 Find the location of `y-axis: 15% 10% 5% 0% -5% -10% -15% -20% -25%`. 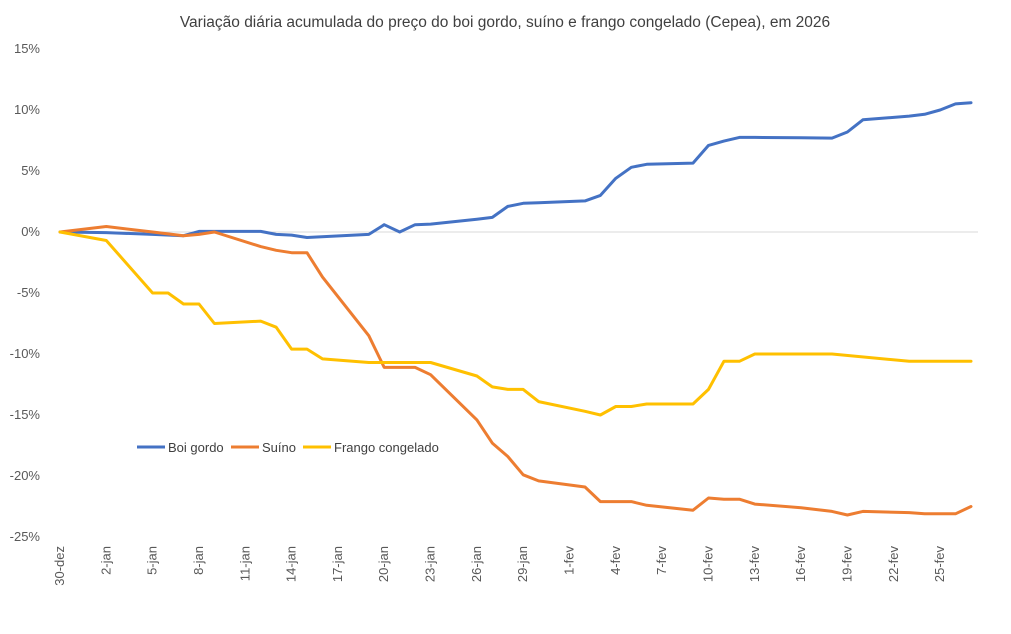

y-axis: 15% 10% 5% 0% -5% -10% -15% -20% -25% is located at coordinates (25, 292).